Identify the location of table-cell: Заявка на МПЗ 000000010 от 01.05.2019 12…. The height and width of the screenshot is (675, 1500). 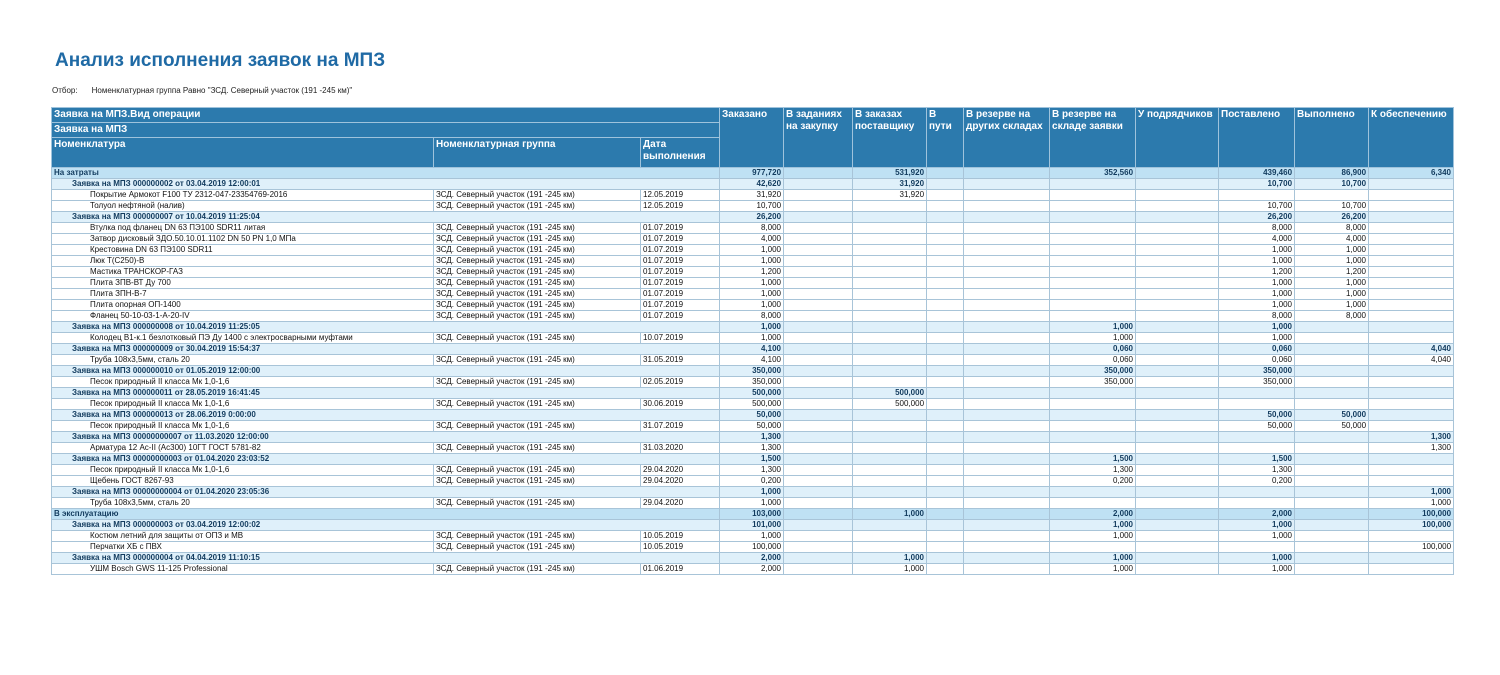
(385, 371).